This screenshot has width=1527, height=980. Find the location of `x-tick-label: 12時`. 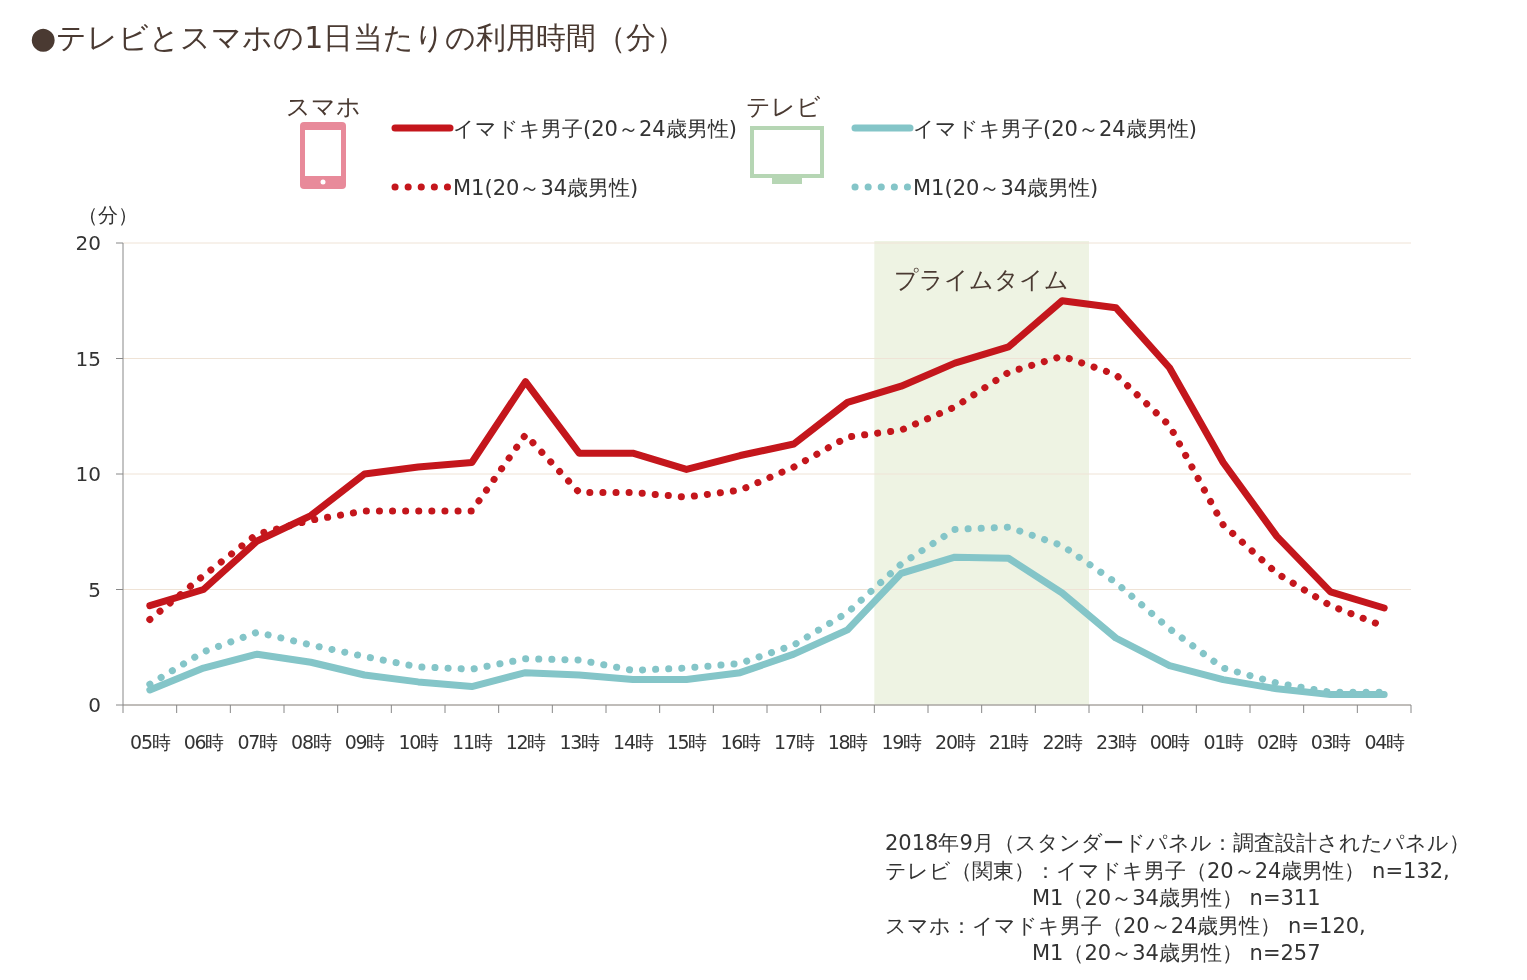

x-tick-label: 12時 is located at coordinates (526, 742).